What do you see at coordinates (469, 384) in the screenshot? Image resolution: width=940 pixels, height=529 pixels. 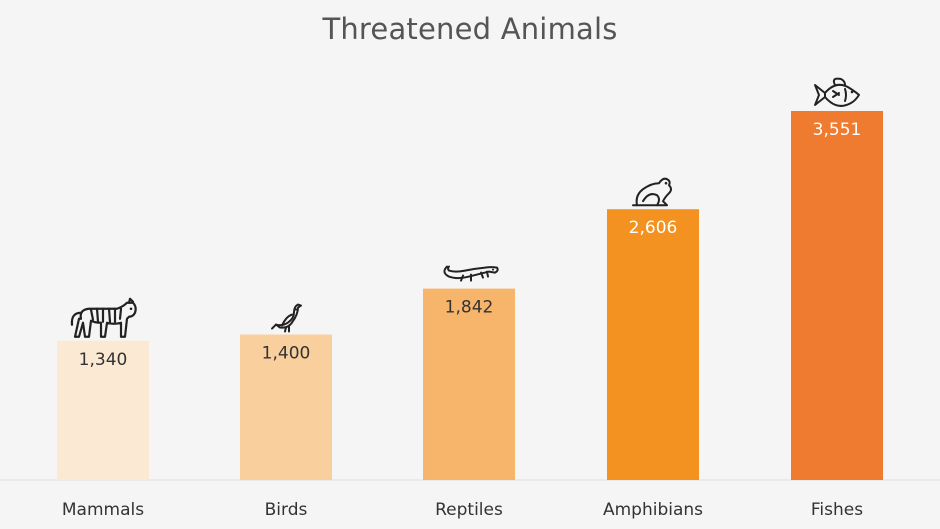 I see `bar-reptiles` at bounding box center [469, 384].